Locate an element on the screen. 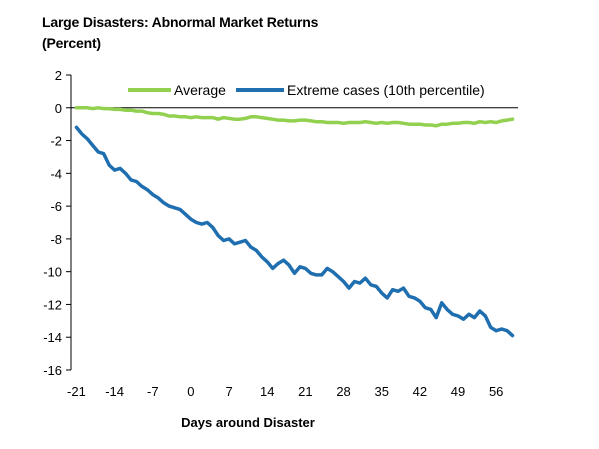 The height and width of the screenshot is (449, 599). y-tick-label: -8 is located at coordinates (56, 239).